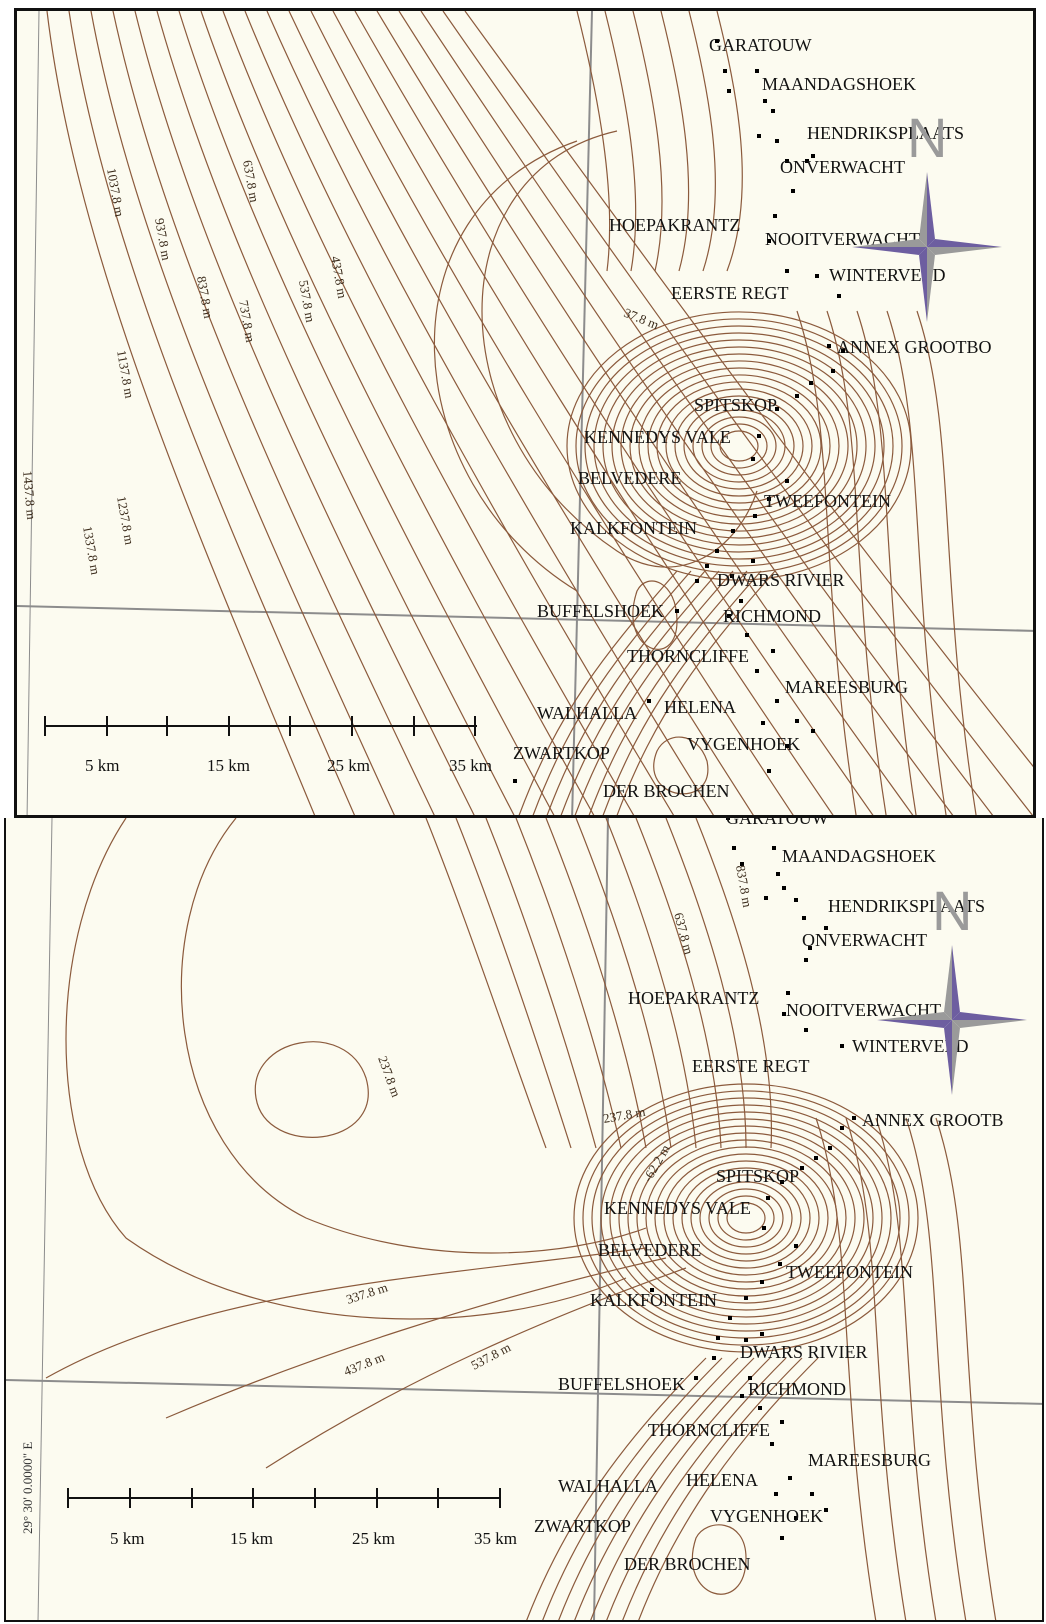 The image size is (1046, 1624). What do you see at coordinates (688, 656) in the screenshot?
I see `place-label: THORNCLIFFE` at bounding box center [688, 656].